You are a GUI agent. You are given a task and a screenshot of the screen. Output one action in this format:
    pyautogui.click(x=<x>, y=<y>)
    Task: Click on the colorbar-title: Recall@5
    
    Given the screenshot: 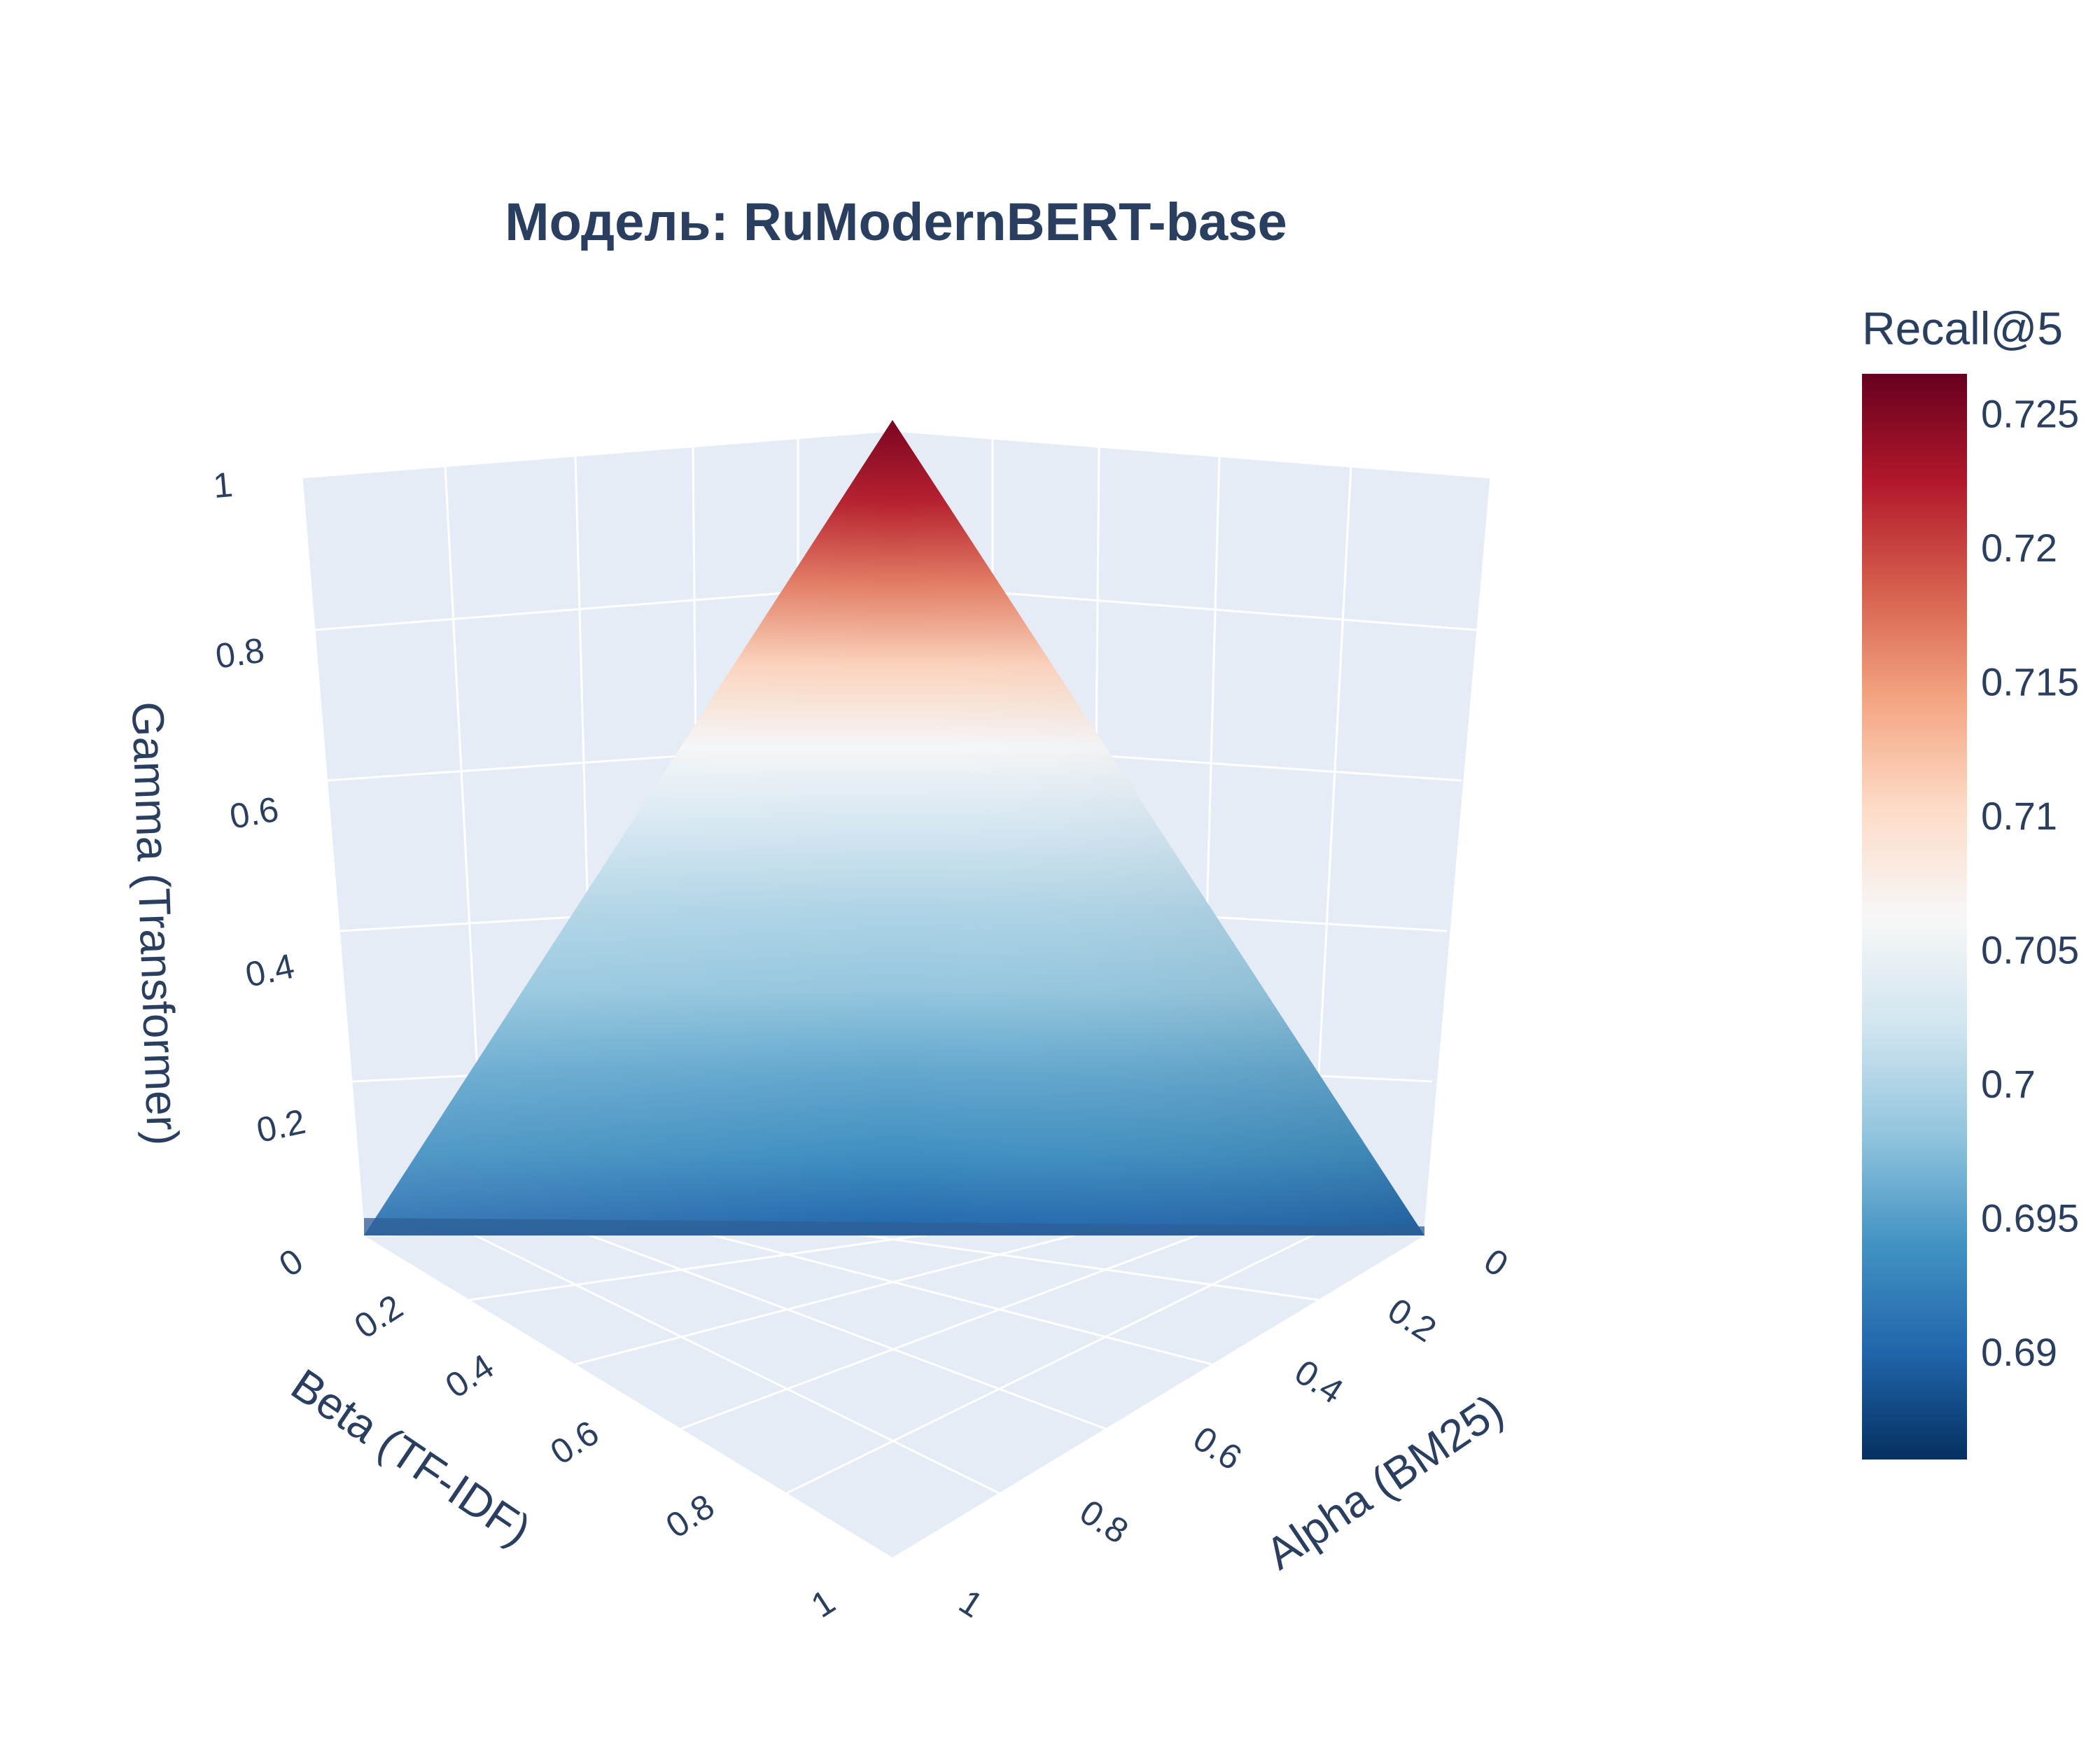 What is the action you would take?
    pyautogui.click(x=1962, y=328)
    